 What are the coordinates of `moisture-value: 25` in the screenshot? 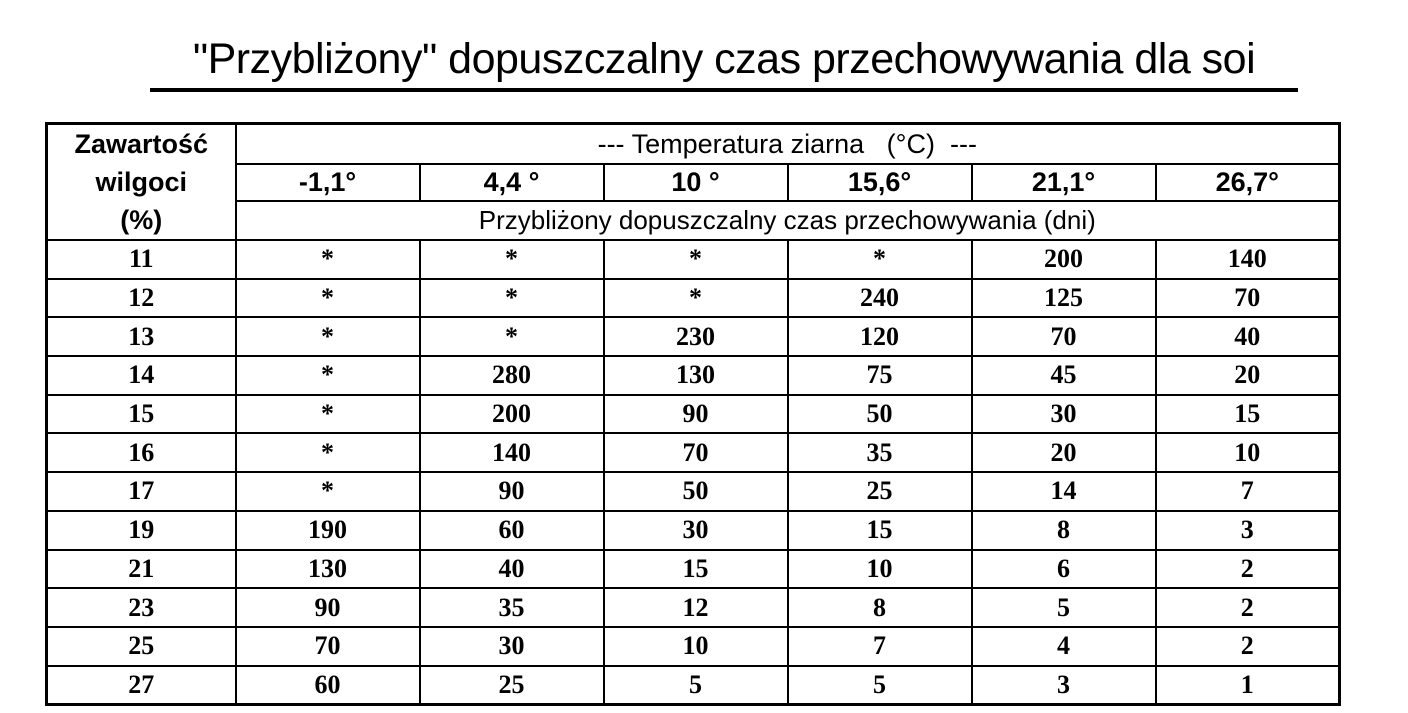 It's located at (141, 646).